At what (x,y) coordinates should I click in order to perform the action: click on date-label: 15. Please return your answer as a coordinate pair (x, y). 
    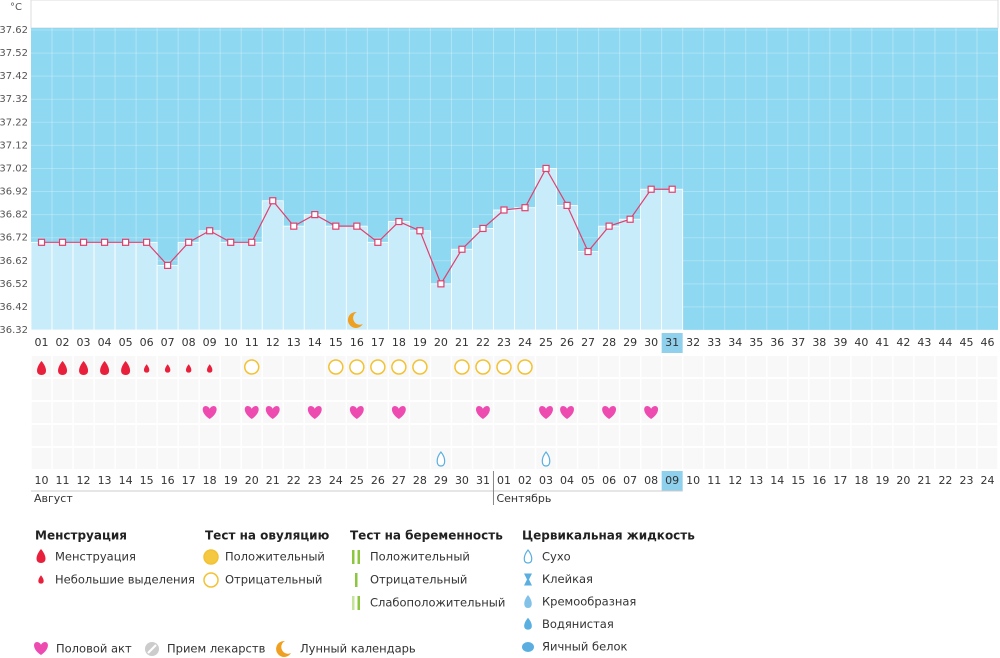
    Looking at the image, I should click on (147, 480).